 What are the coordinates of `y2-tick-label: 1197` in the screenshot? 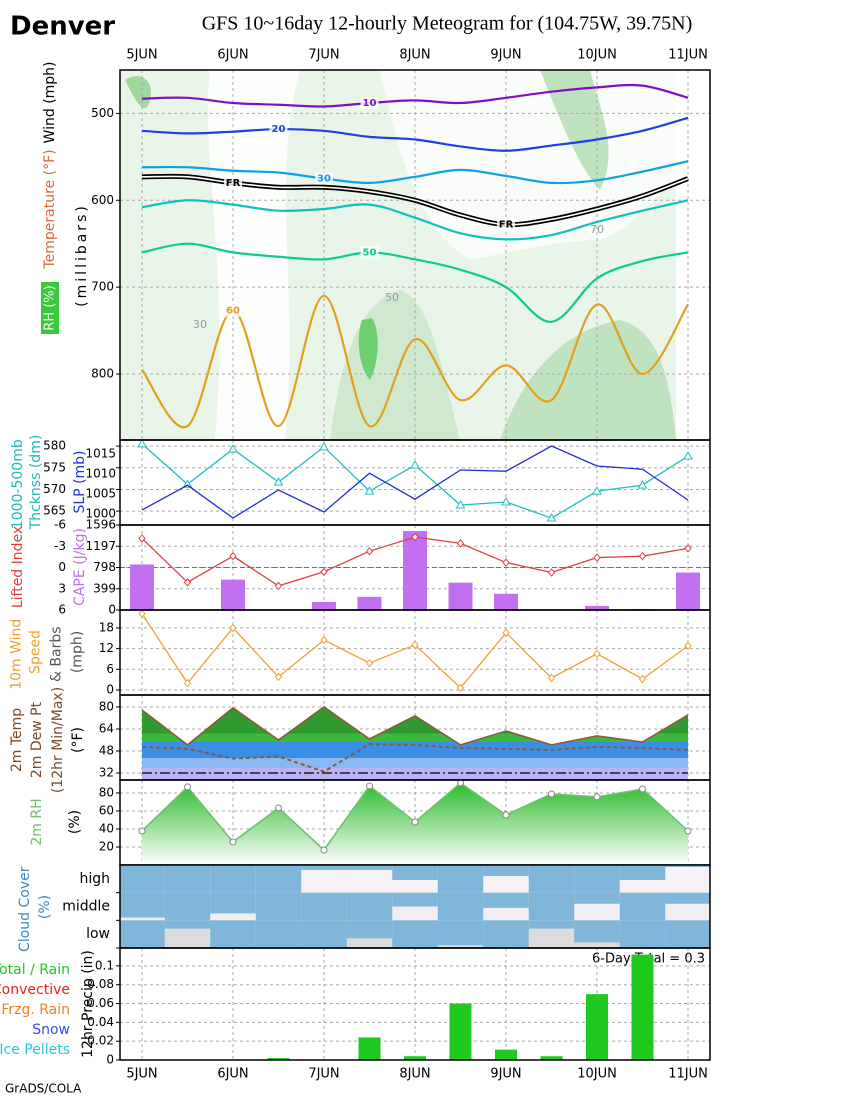 It's located at (100, 546).